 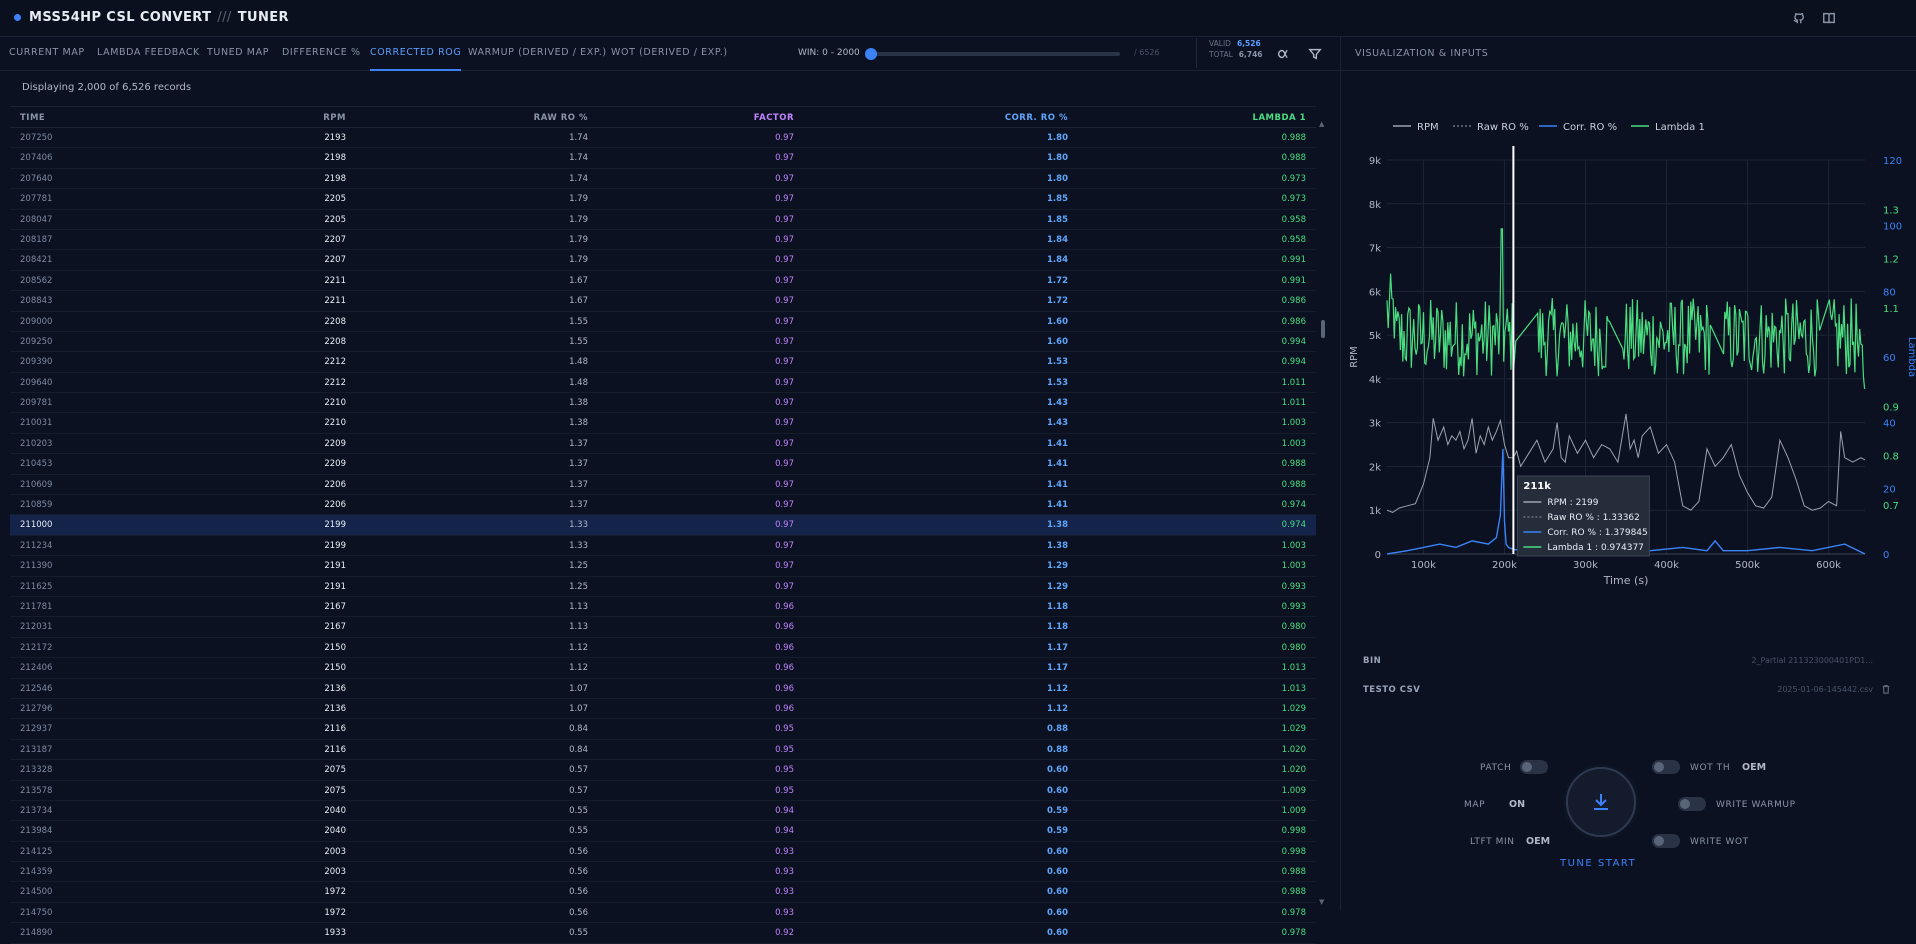 What do you see at coordinates (663, 668) in the screenshot?
I see `table-row: 212406 2150 1.12 0.96 1.17 1.013` at bounding box center [663, 668].